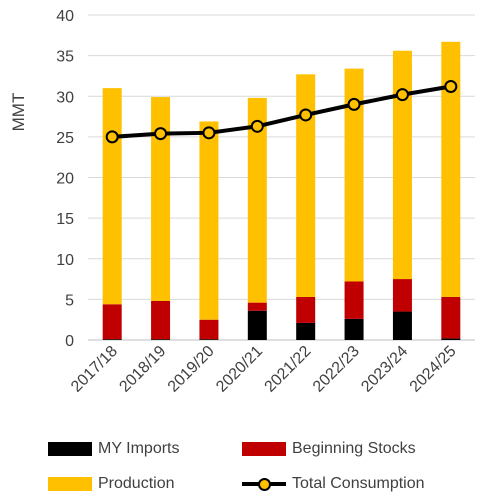 The image size is (485, 500). Describe the element at coordinates (433, 369) in the screenshot. I see `x-tick-label: 2024/25` at that location.